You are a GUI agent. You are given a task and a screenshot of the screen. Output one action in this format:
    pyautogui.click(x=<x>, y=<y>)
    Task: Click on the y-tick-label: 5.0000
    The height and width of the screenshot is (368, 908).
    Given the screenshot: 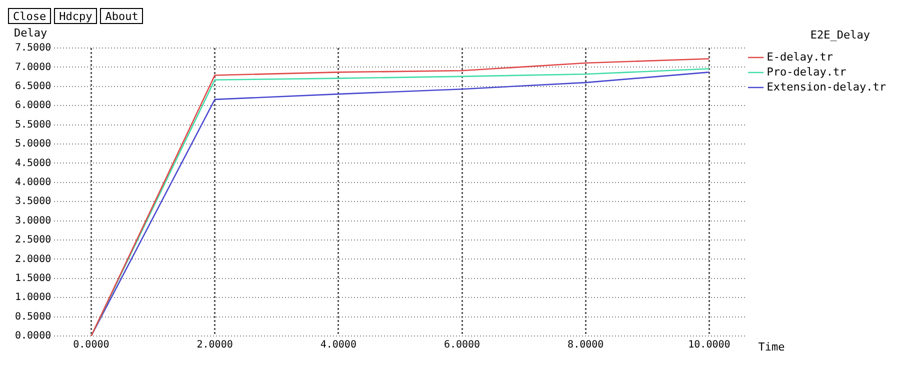 What is the action you would take?
    pyautogui.click(x=33, y=144)
    